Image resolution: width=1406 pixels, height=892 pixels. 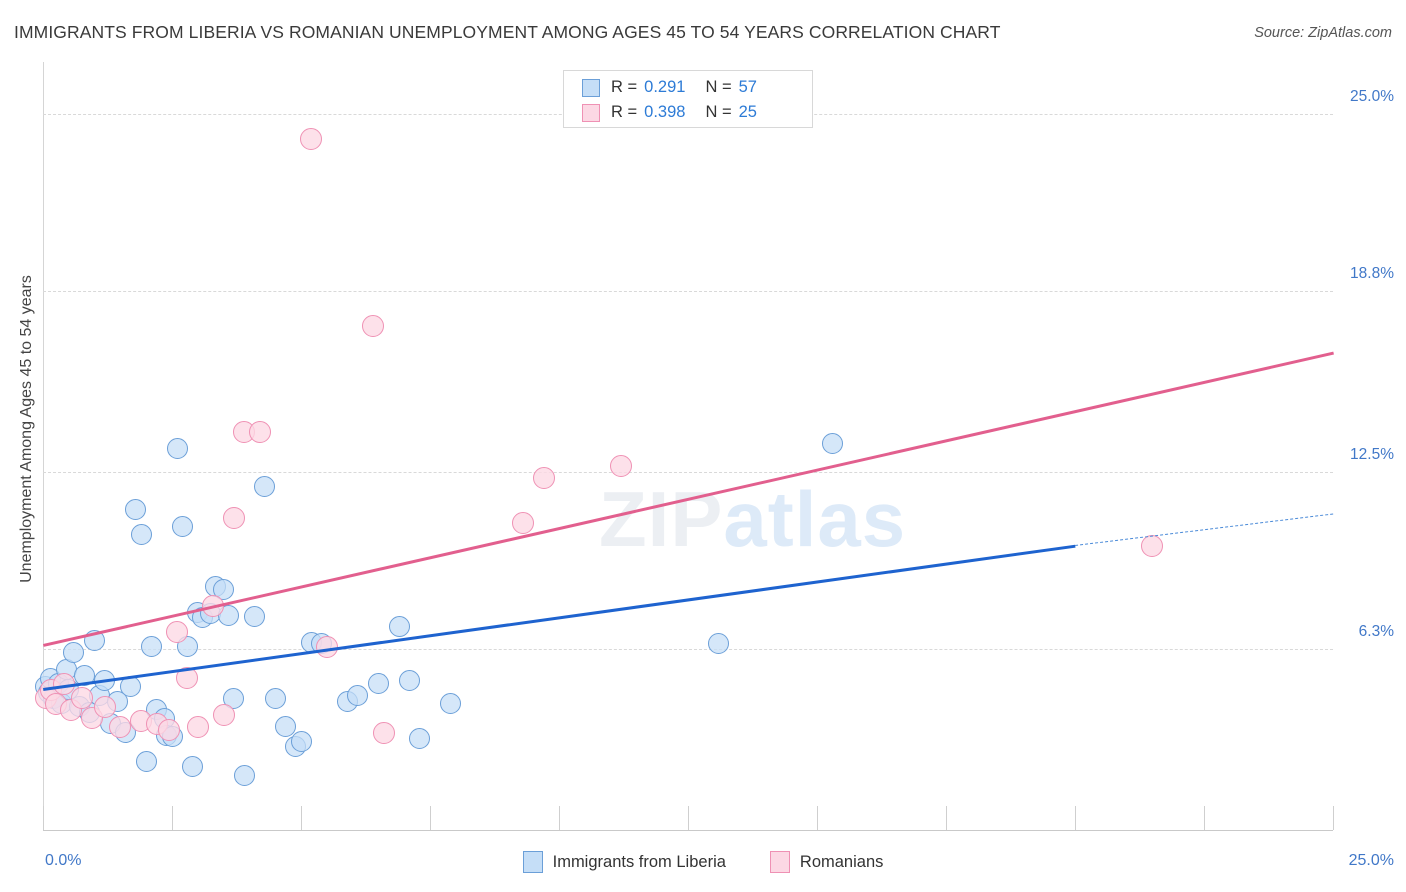 What do you see at coordinates (1372, 96) in the screenshot?
I see `y-tick-label: 25.0%` at bounding box center [1372, 96].